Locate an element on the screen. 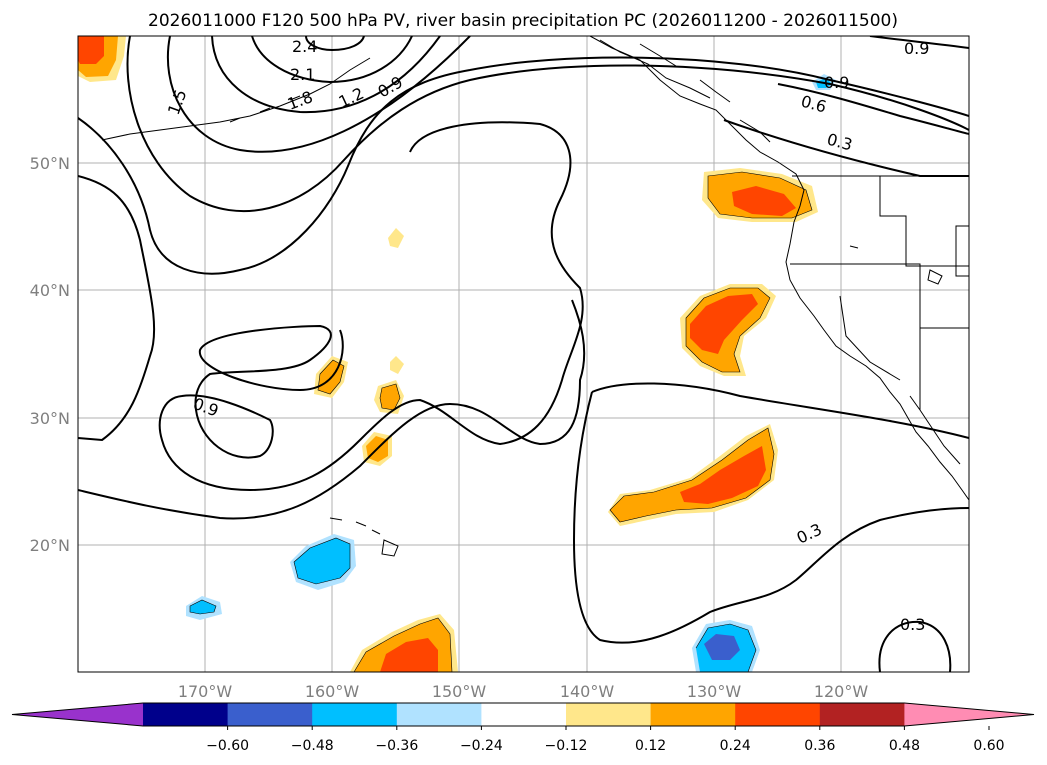 The image size is (1047, 765). contour-label: 2.4 is located at coordinates (304, 46).